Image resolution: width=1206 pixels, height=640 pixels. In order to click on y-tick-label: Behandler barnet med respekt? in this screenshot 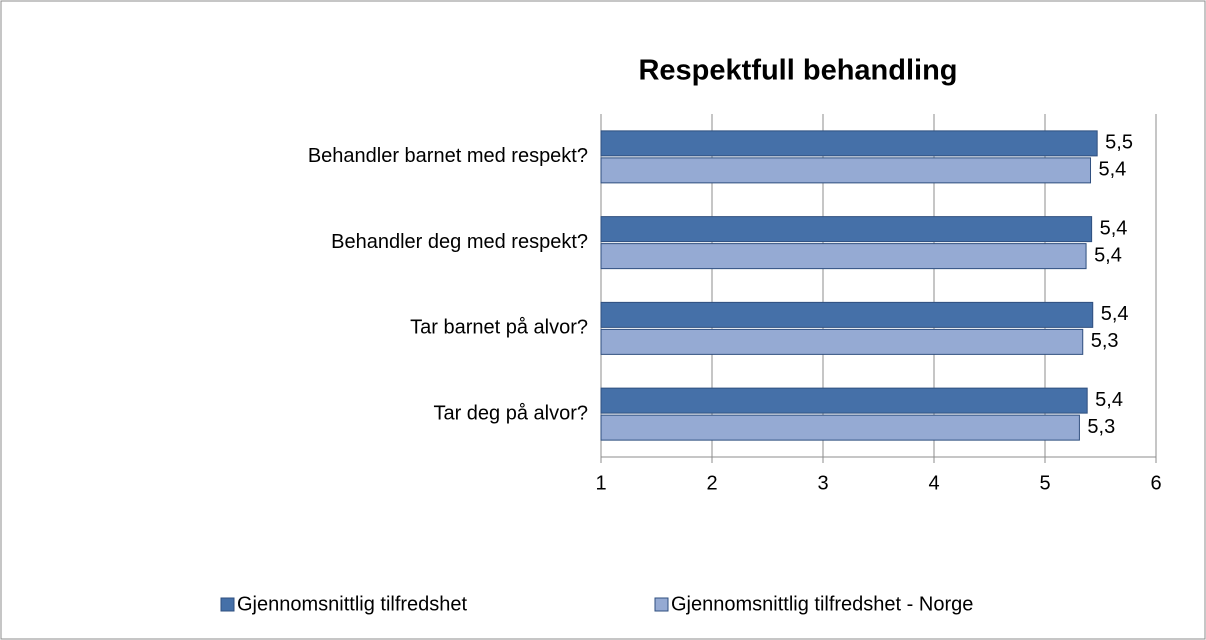, I will do `click(448, 156)`.